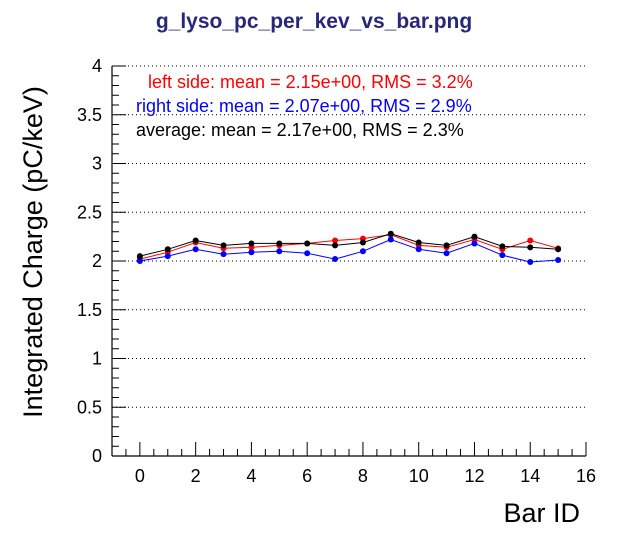 This screenshot has width=636, height=552. I want to click on stat-average: average: mean = 2.17e+00, RMS = 2.3%, so click(300, 130).